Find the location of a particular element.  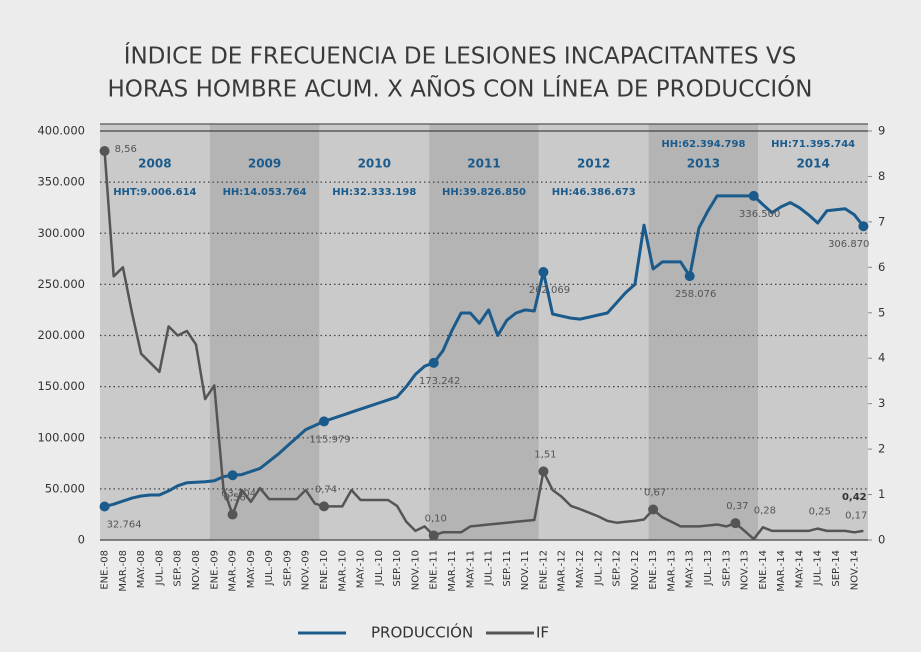

band-hh: HH:62.394.798 is located at coordinates (703, 144).